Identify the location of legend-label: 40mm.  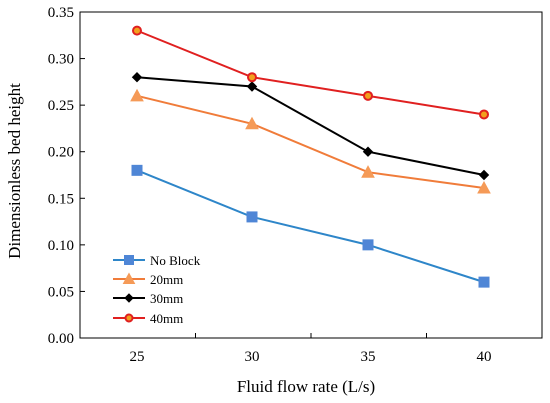
(166, 318).